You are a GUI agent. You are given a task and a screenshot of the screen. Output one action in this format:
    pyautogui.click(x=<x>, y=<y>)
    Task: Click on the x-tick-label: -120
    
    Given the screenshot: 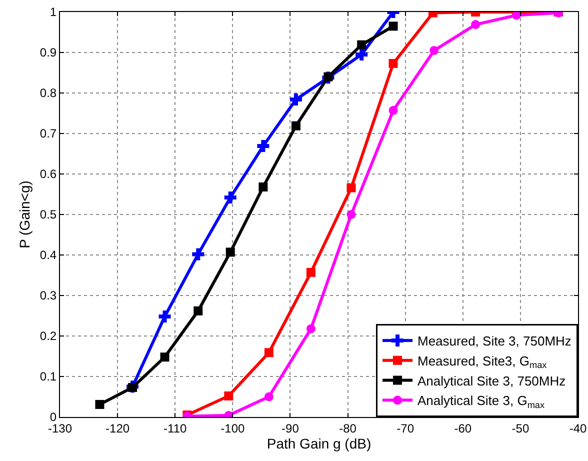 What is the action you would take?
    pyautogui.click(x=118, y=428)
    